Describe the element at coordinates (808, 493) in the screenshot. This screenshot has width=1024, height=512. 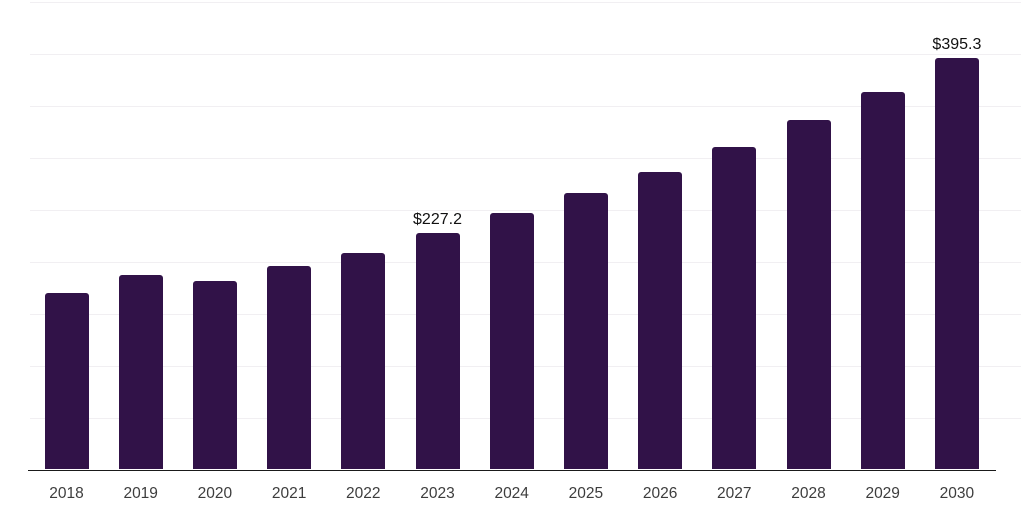
I see `x-tick-label-2028: 2028` at that location.